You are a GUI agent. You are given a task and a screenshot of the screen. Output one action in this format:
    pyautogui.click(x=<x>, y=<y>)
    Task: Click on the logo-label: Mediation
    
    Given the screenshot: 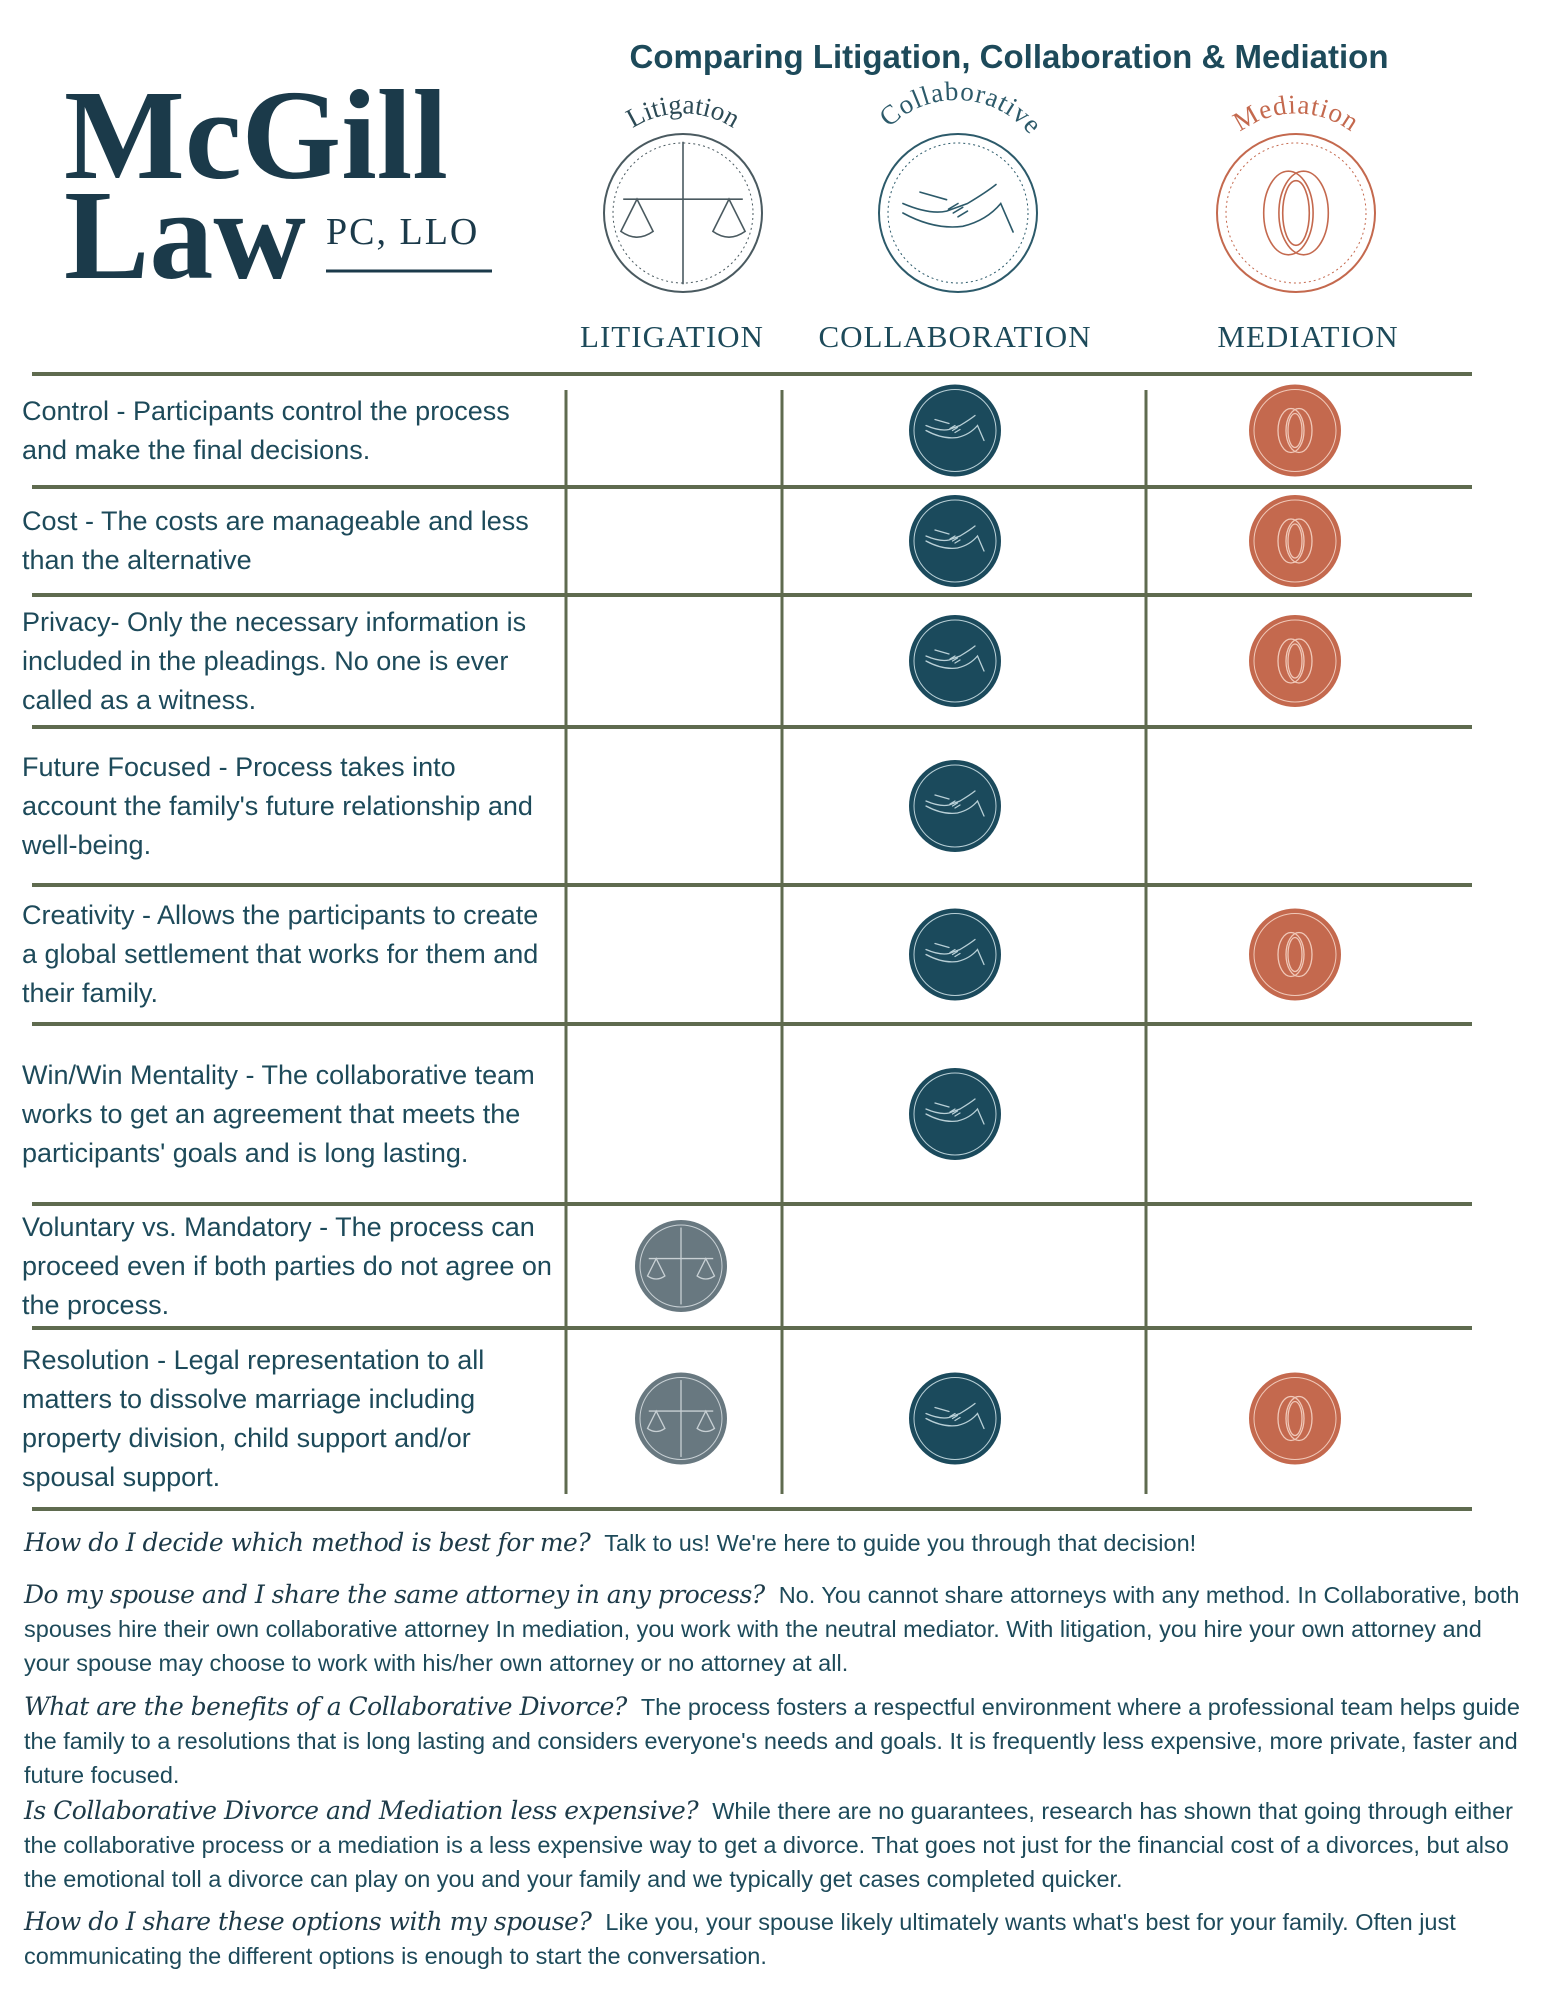 What is the action you would take?
    pyautogui.click(x=1296, y=113)
    